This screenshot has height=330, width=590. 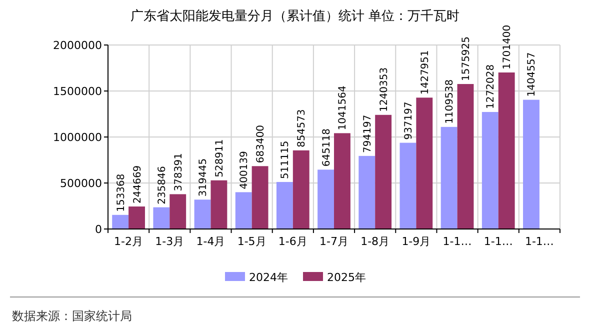 I want to click on source-note: 数据来源：国家统计局, so click(x=72, y=316).